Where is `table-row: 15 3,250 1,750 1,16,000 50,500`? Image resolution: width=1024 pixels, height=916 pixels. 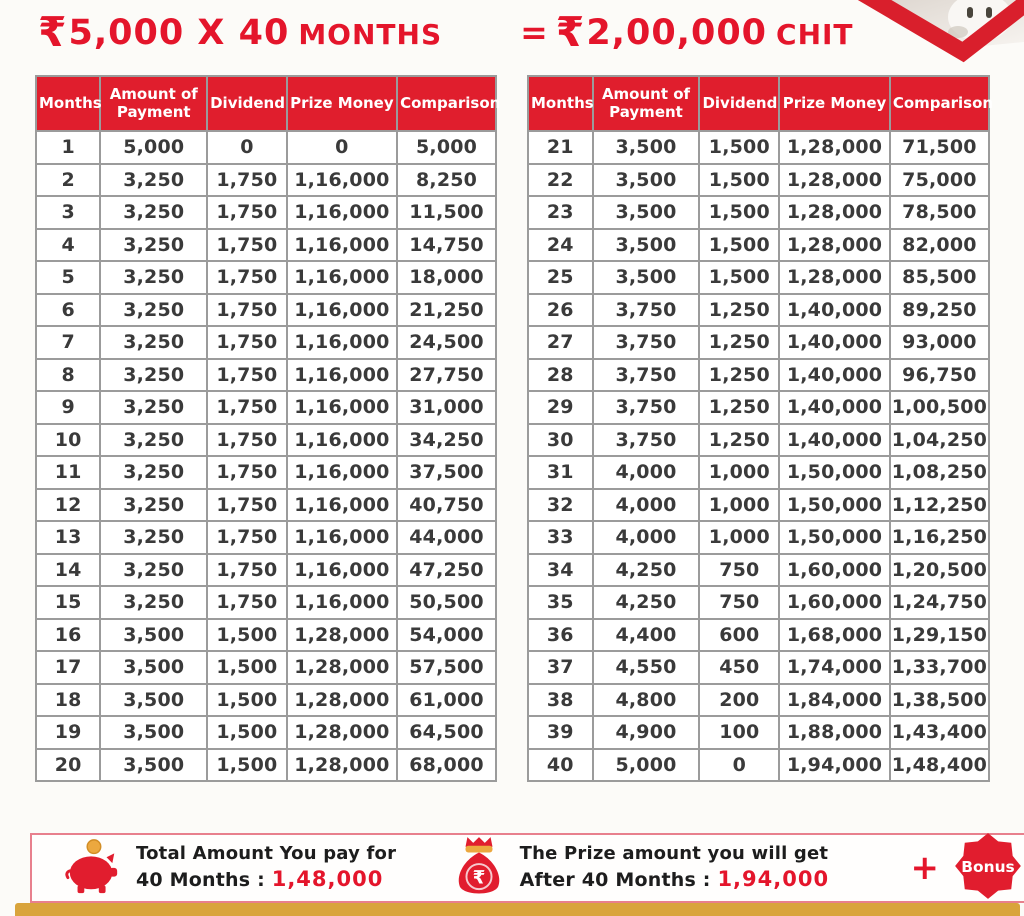 table-row: 15 3,250 1,750 1,16,000 50,500 is located at coordinates (265, 602).